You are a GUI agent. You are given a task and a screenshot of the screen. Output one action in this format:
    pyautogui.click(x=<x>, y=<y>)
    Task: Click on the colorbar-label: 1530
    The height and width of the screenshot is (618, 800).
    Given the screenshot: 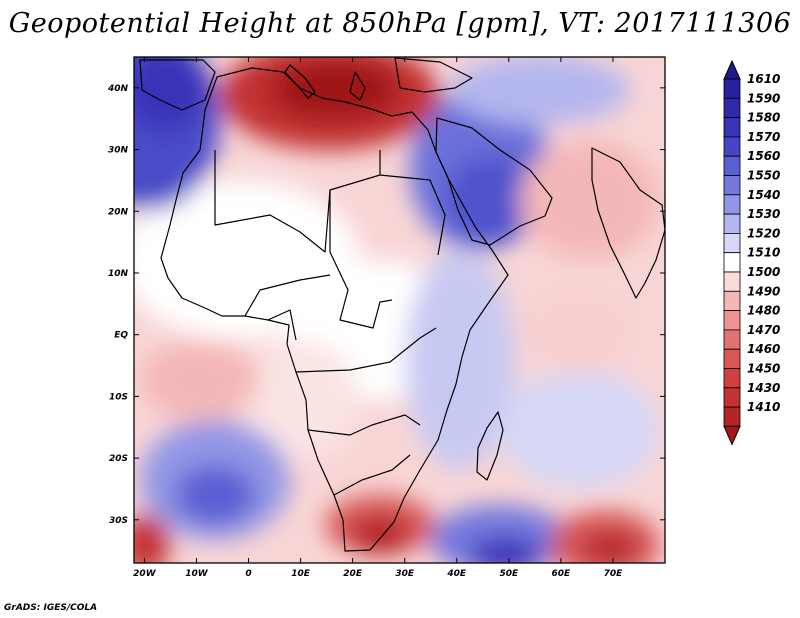 What is the action you would take?
    pyautogui.click(x=763, y=214)
    